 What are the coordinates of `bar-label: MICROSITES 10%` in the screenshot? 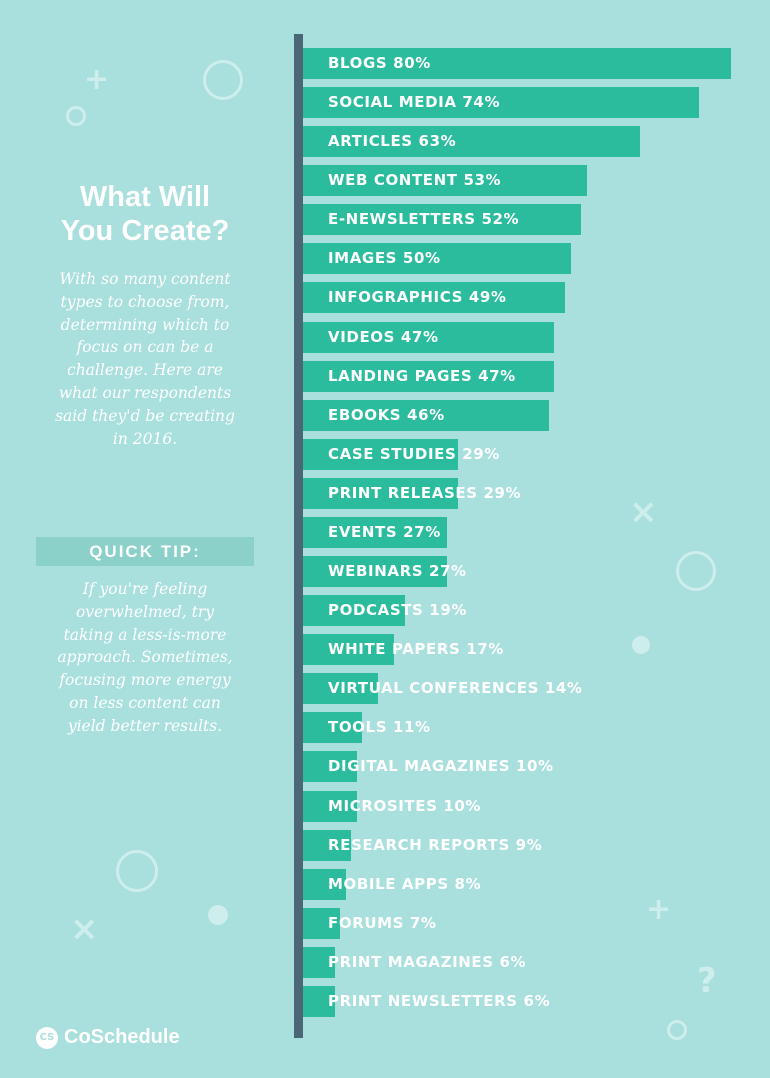 It's located at (404, 806).